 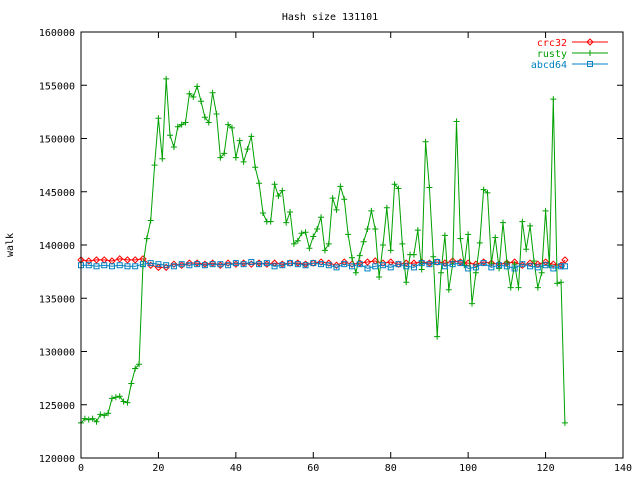 I want to click on legend-label-abcd64: abcd64, so click(x=549, y=65).